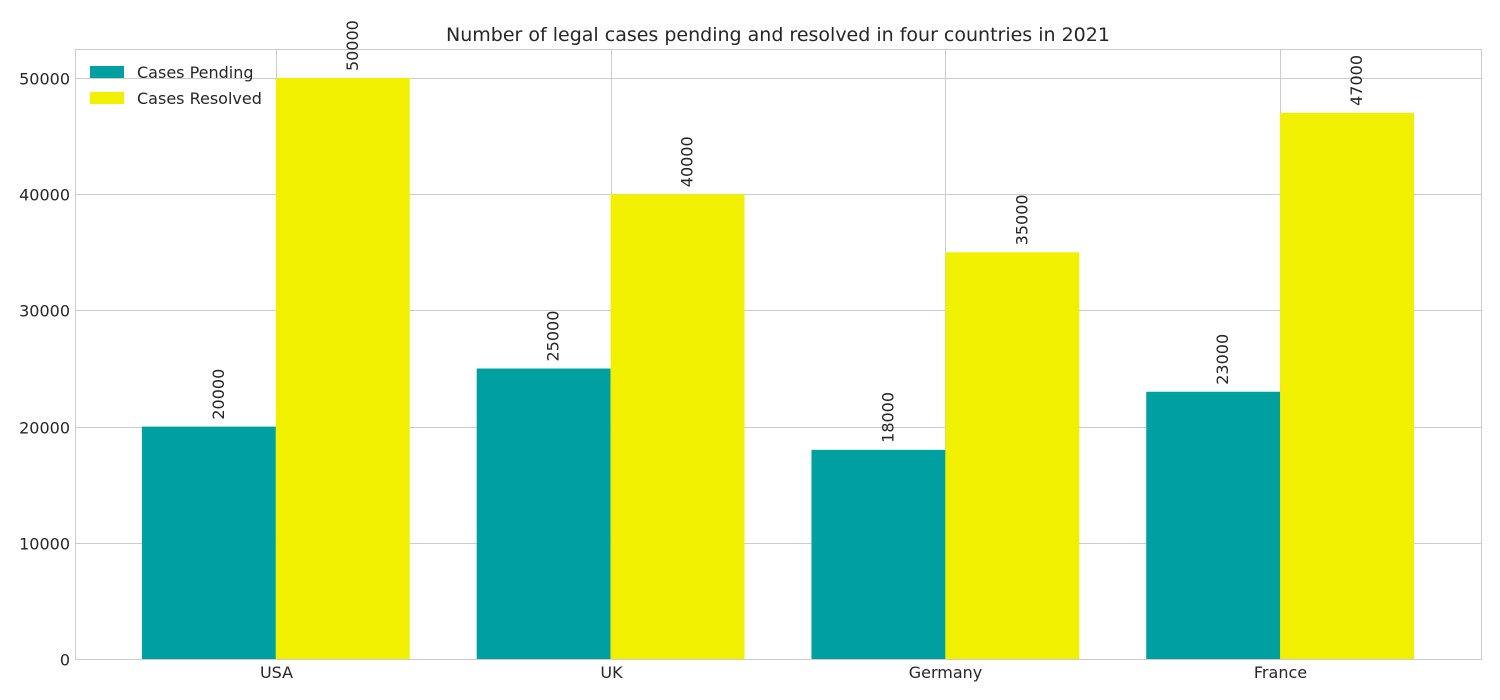 The height and width of the screenshot is (700, 1500). Describe the element at coordinates (887, 417) in the screenshot. I see `data-label: 18000` at that location.